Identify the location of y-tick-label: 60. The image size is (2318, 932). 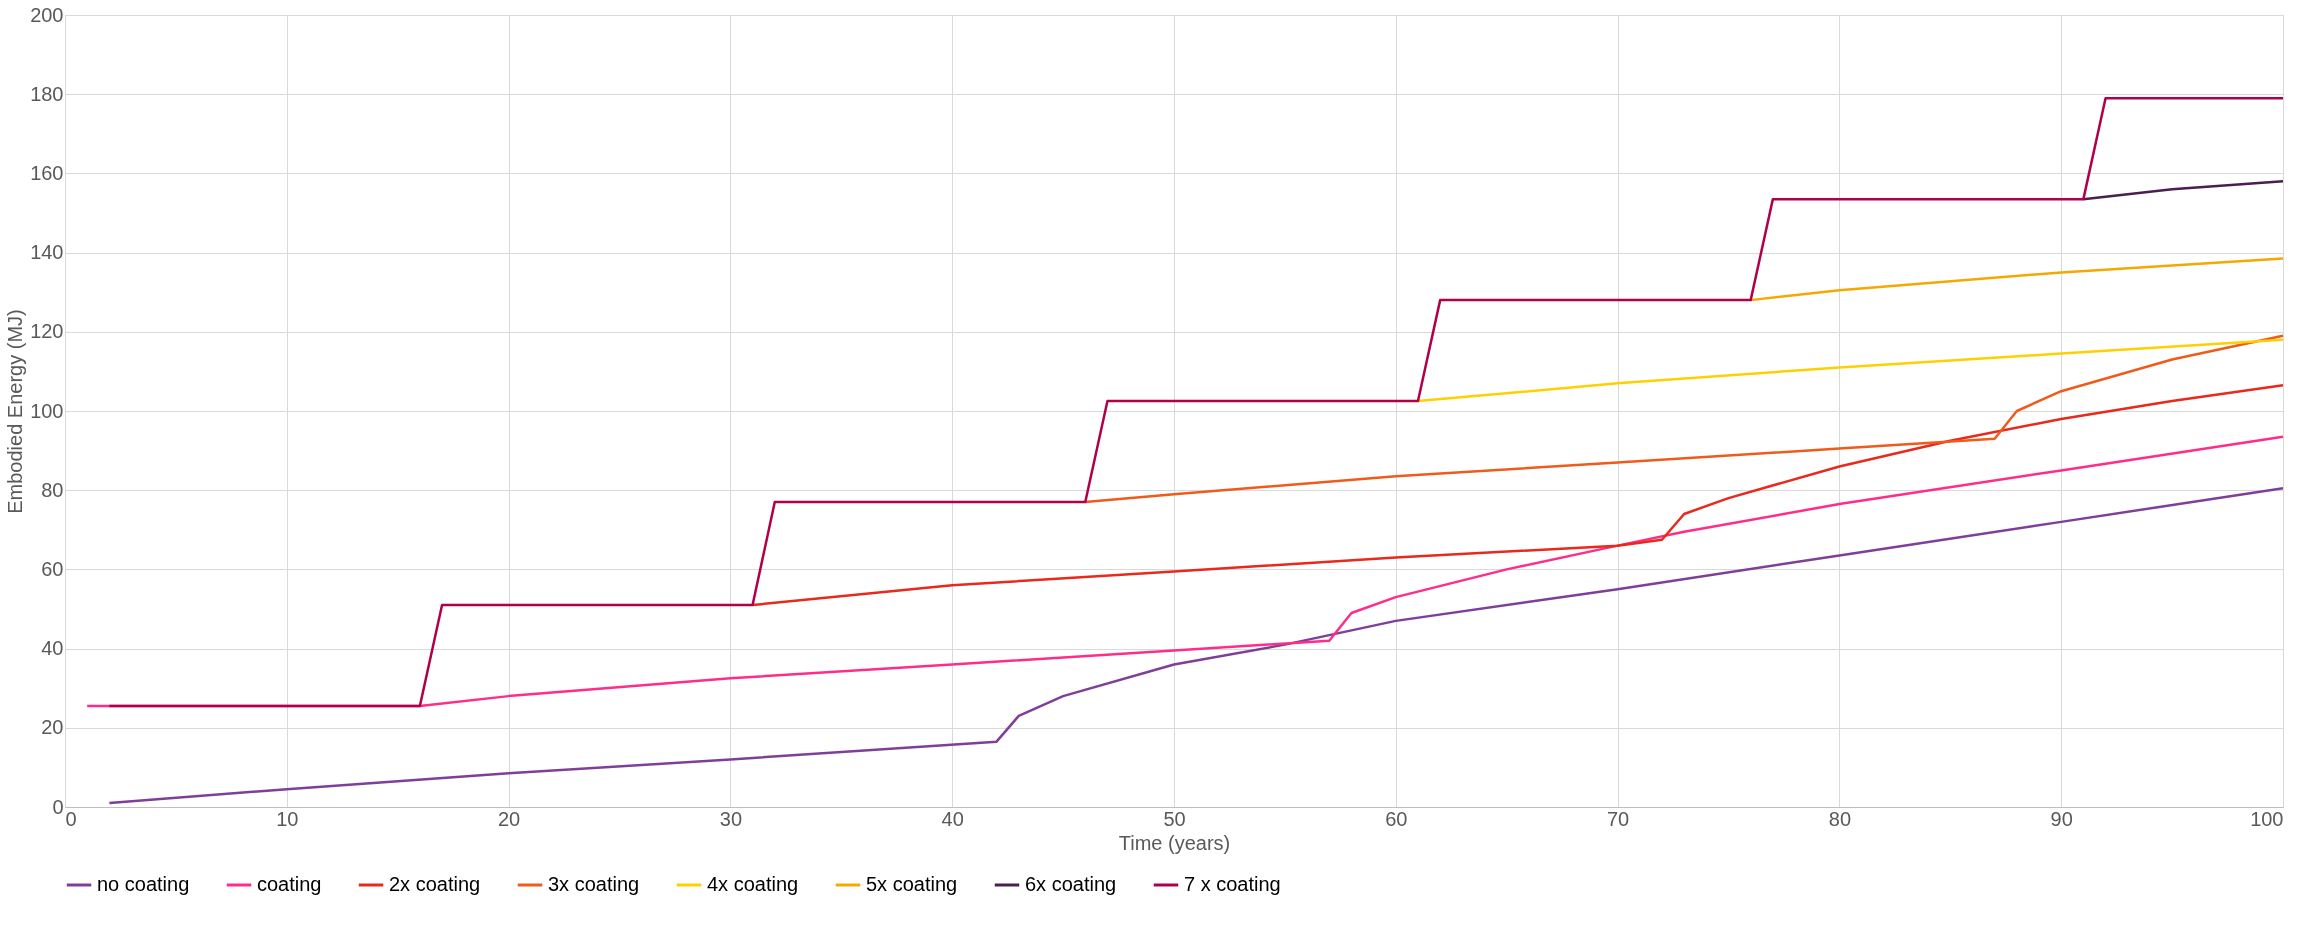
(52, 568).